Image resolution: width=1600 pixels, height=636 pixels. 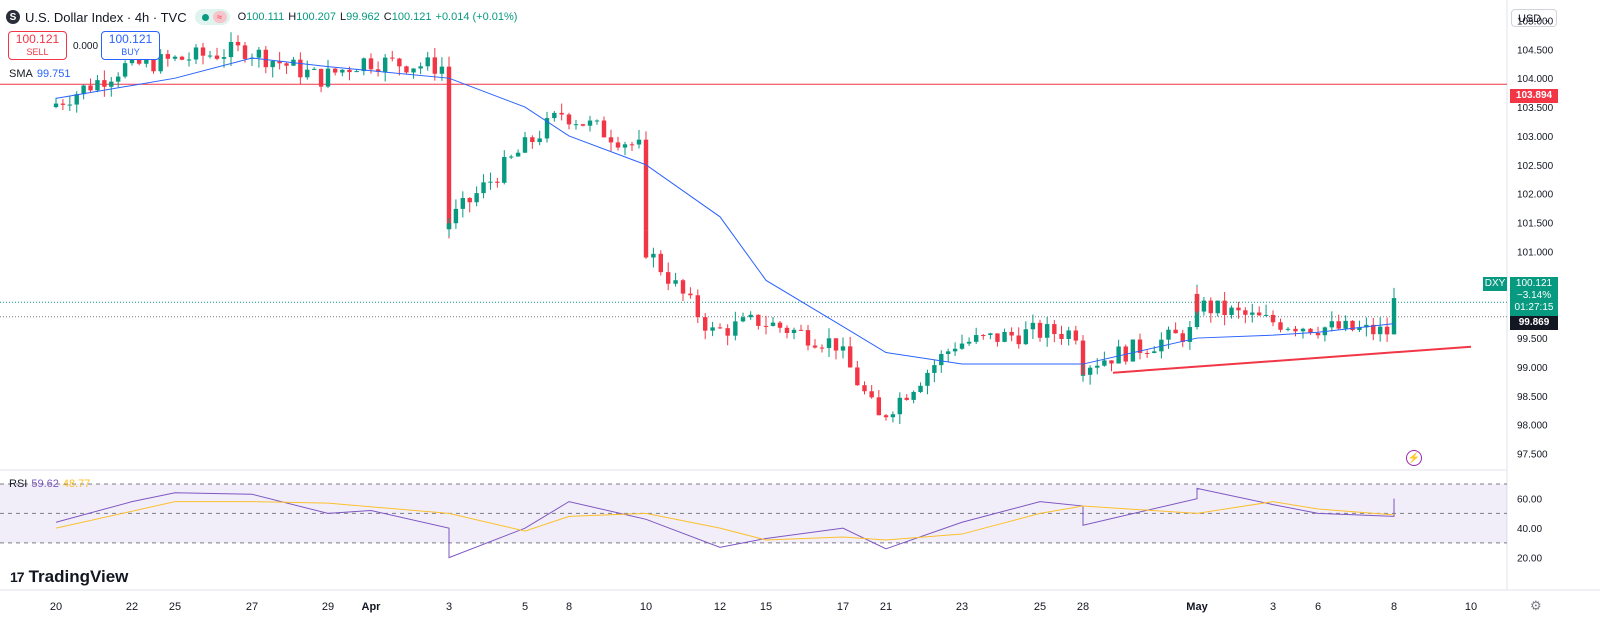 What do you see at coordinates (130, 45) in the screenshot?
I see `buy-button: 100.121 BUY` at bounding box center [130, 45].